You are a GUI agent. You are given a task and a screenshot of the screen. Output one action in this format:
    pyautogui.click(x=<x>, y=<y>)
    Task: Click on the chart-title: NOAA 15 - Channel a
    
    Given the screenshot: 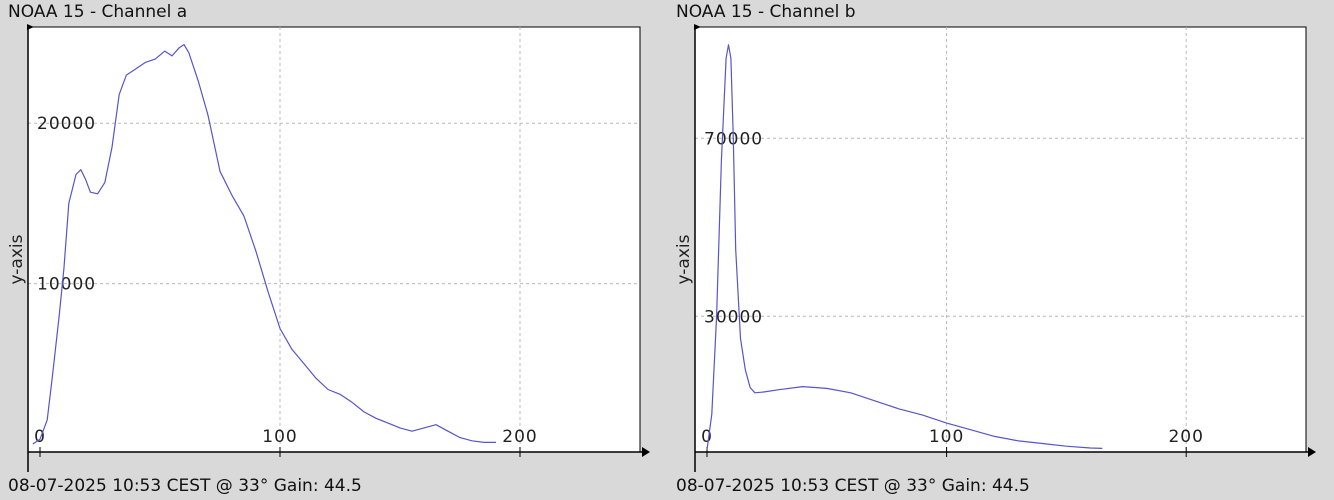 What is the action you would take?
    pyautogui.click(x=98, y=12)
    